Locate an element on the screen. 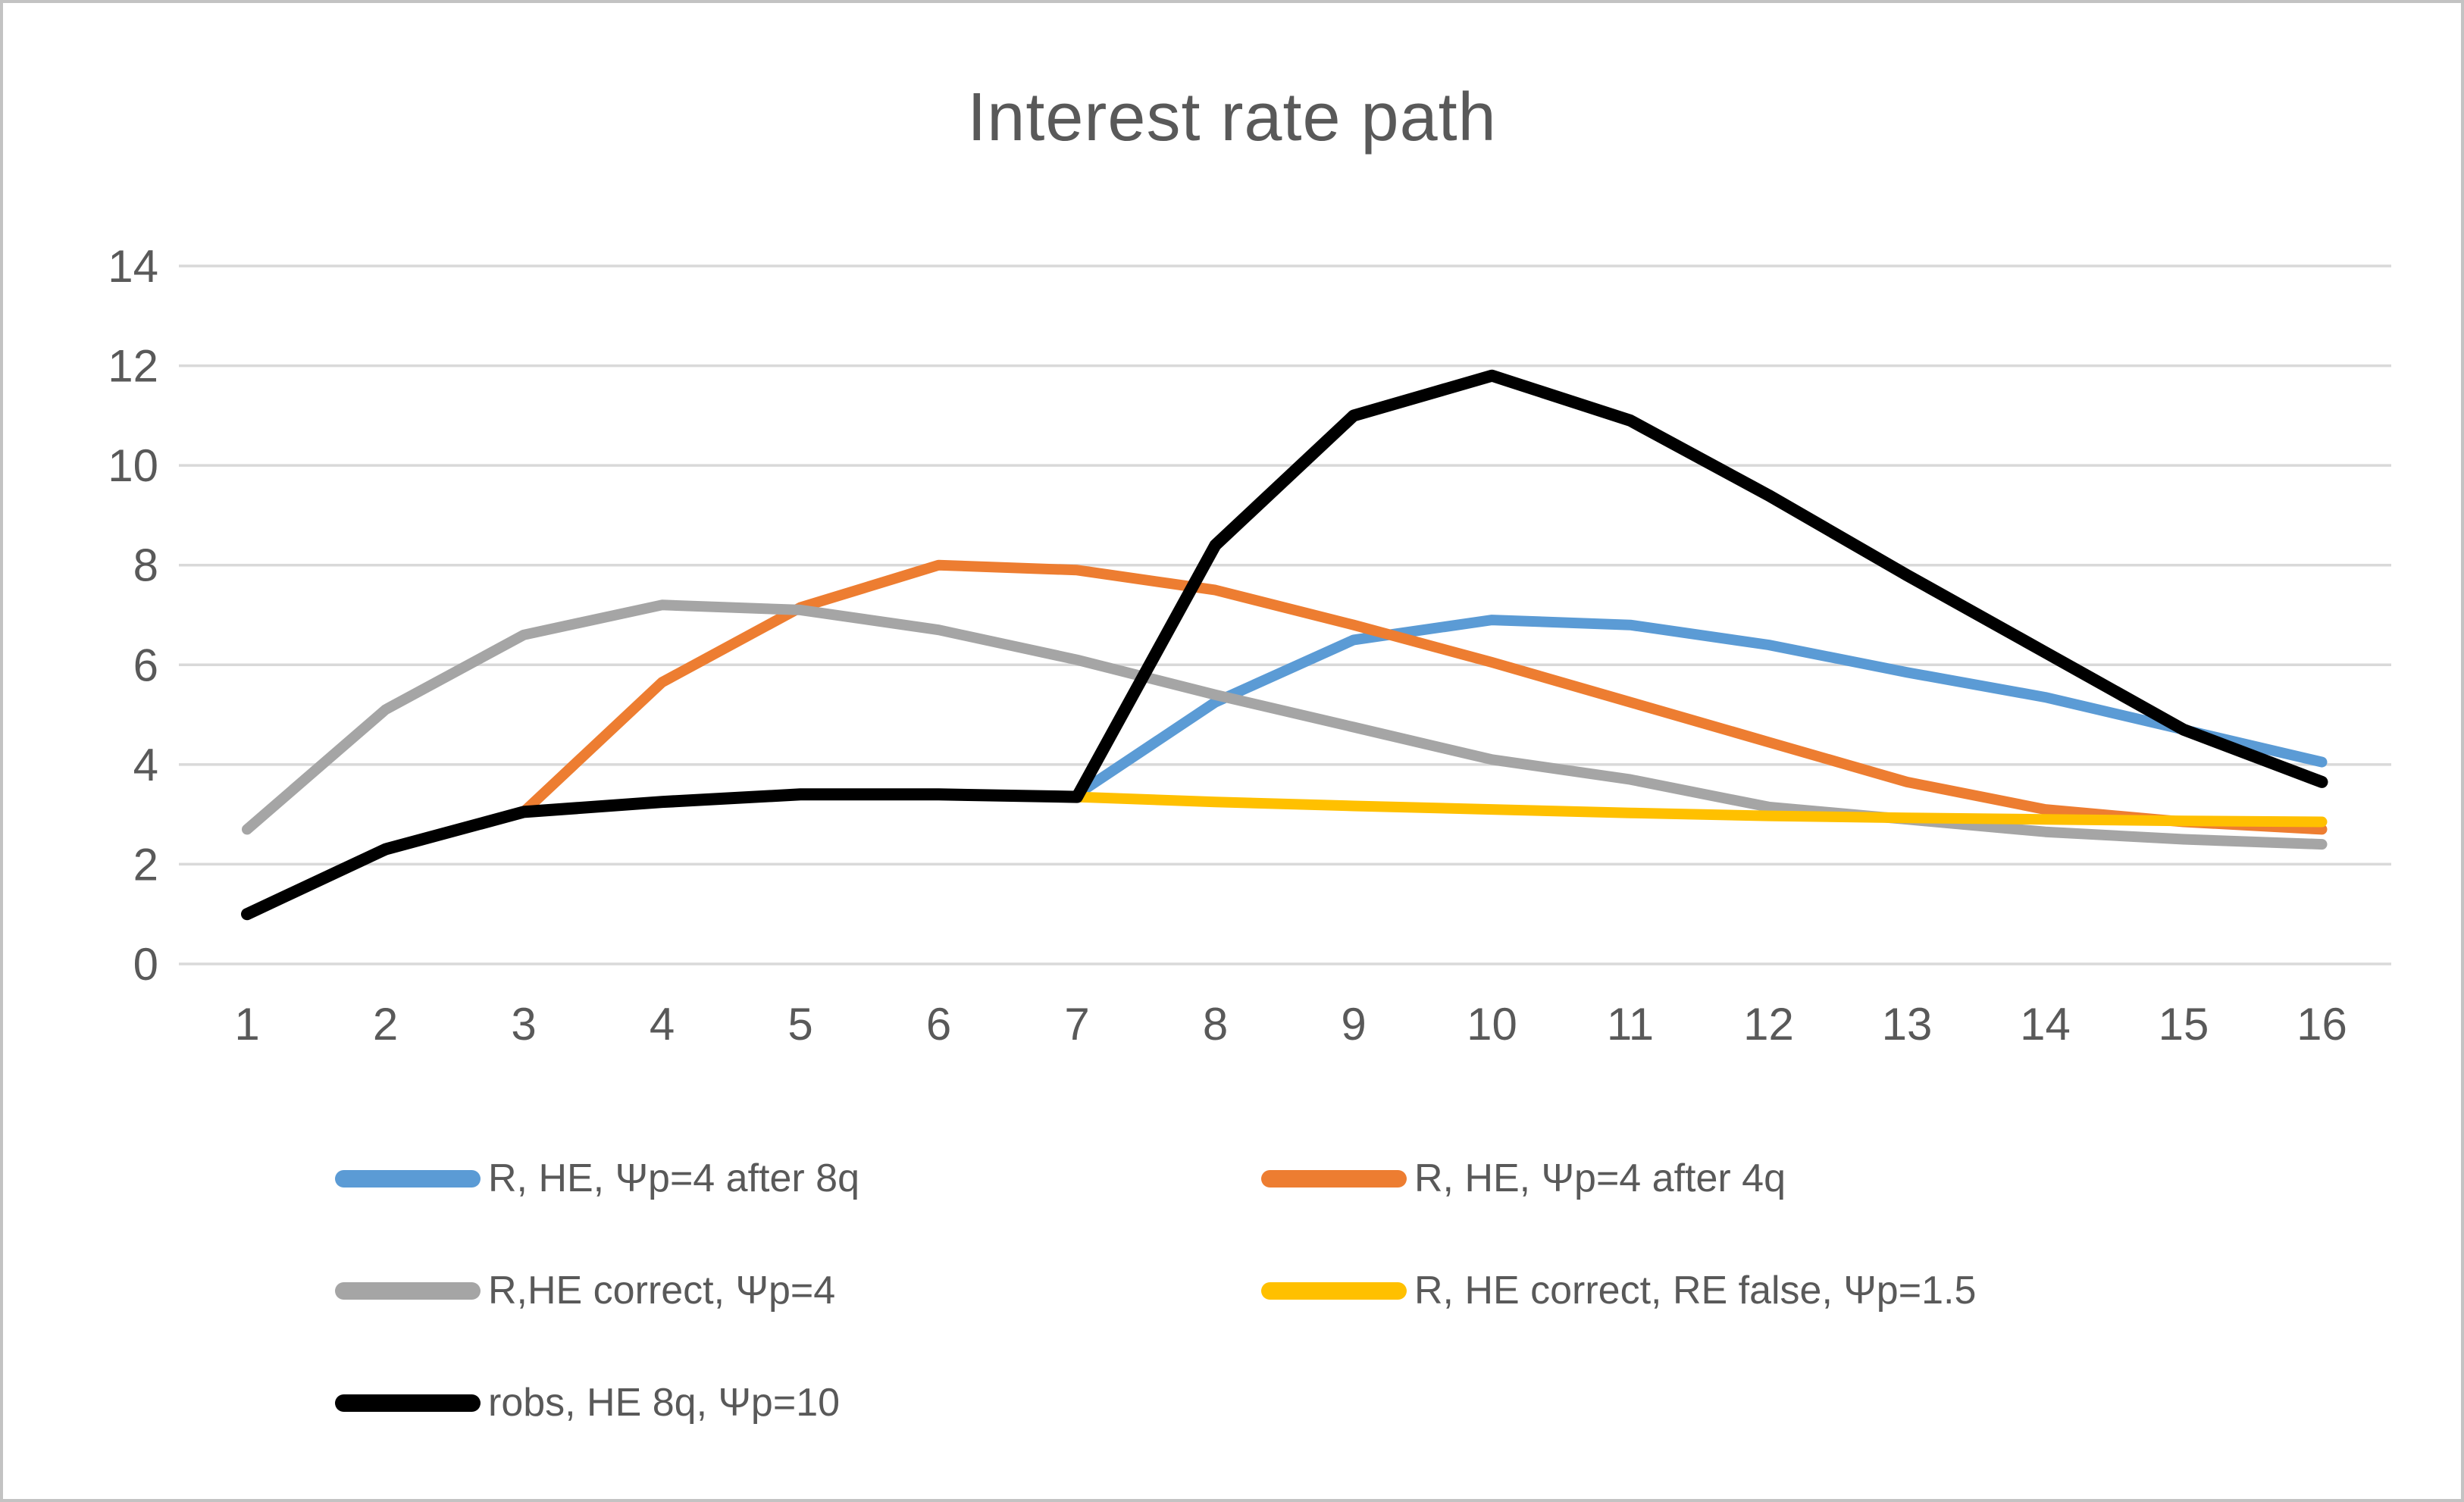 This screenshot has width=2464, height=1502. x-tick-label: 1 is located at coordinates (246, 1024).